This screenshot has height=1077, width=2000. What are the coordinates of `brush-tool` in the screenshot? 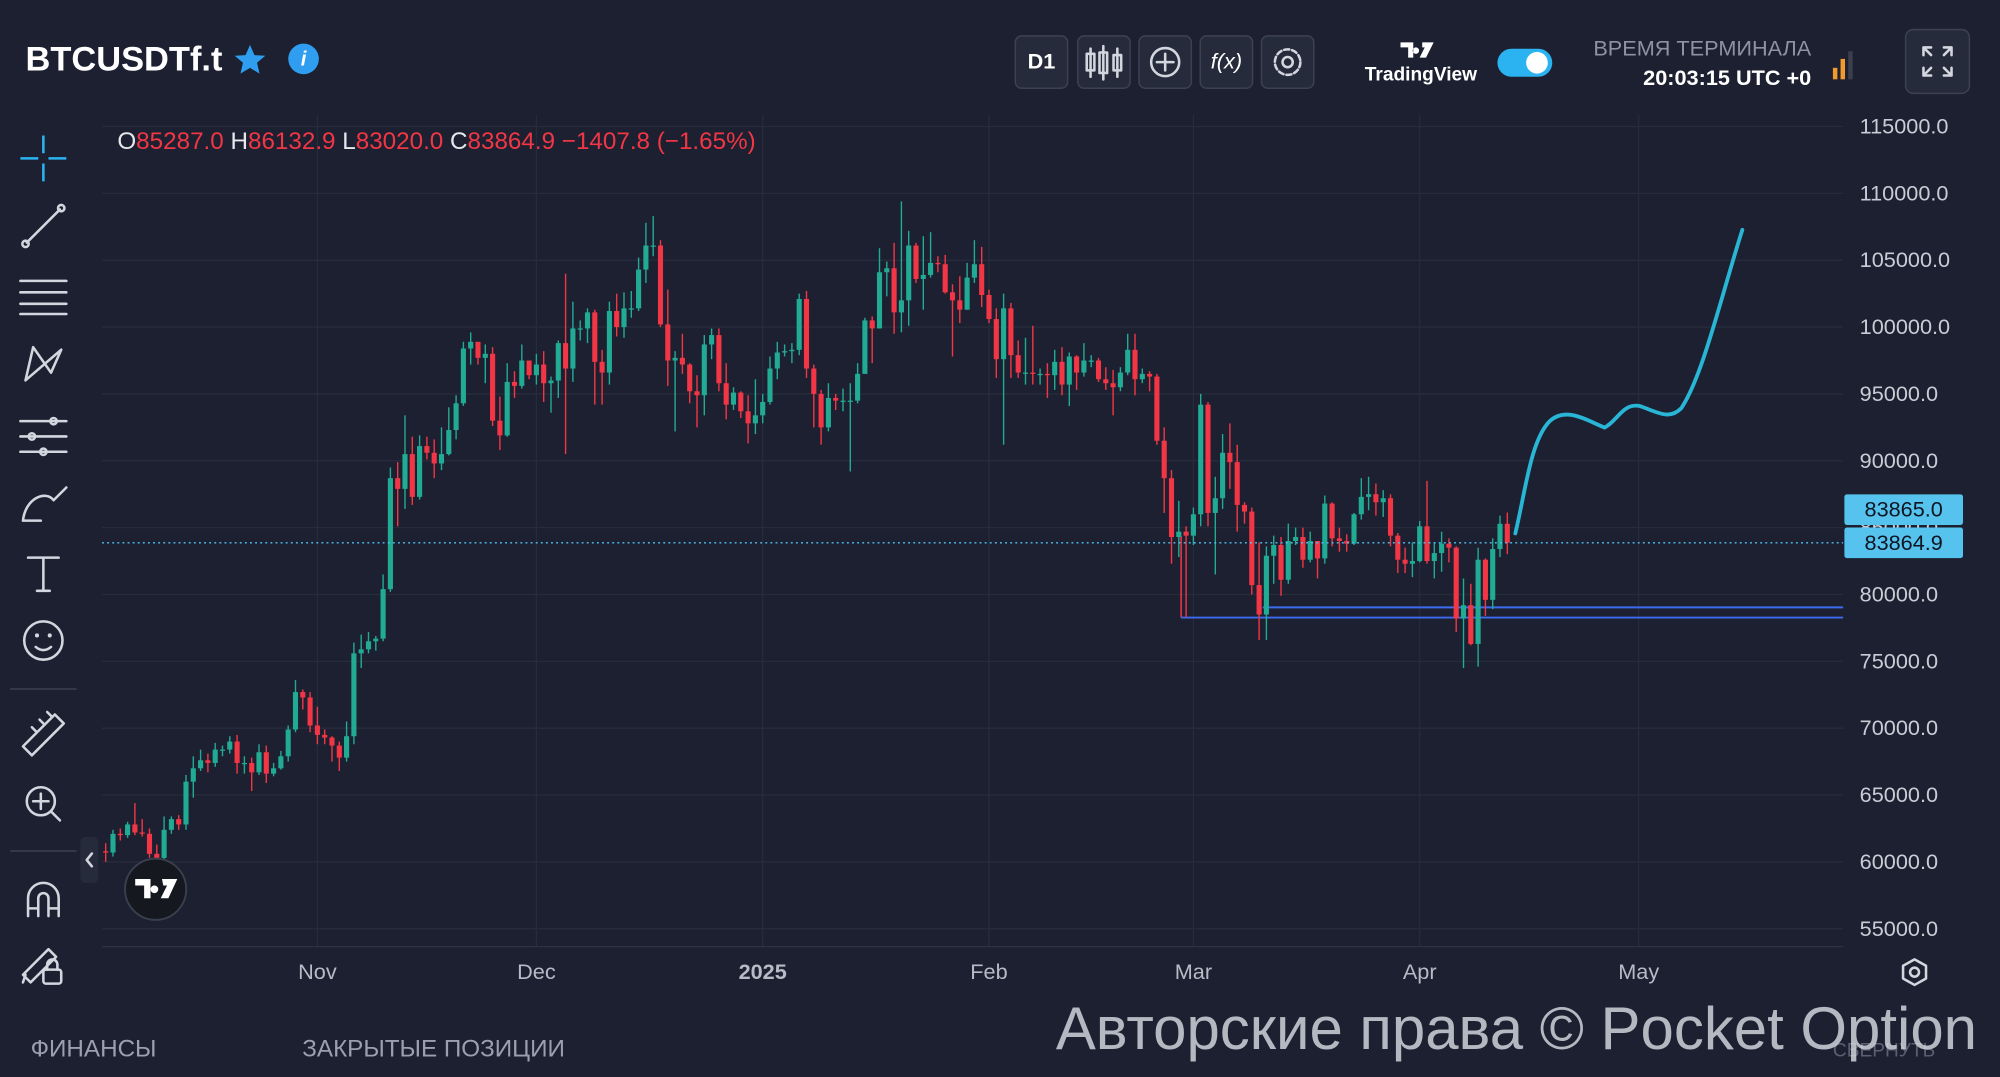 It's located at (44, 504).